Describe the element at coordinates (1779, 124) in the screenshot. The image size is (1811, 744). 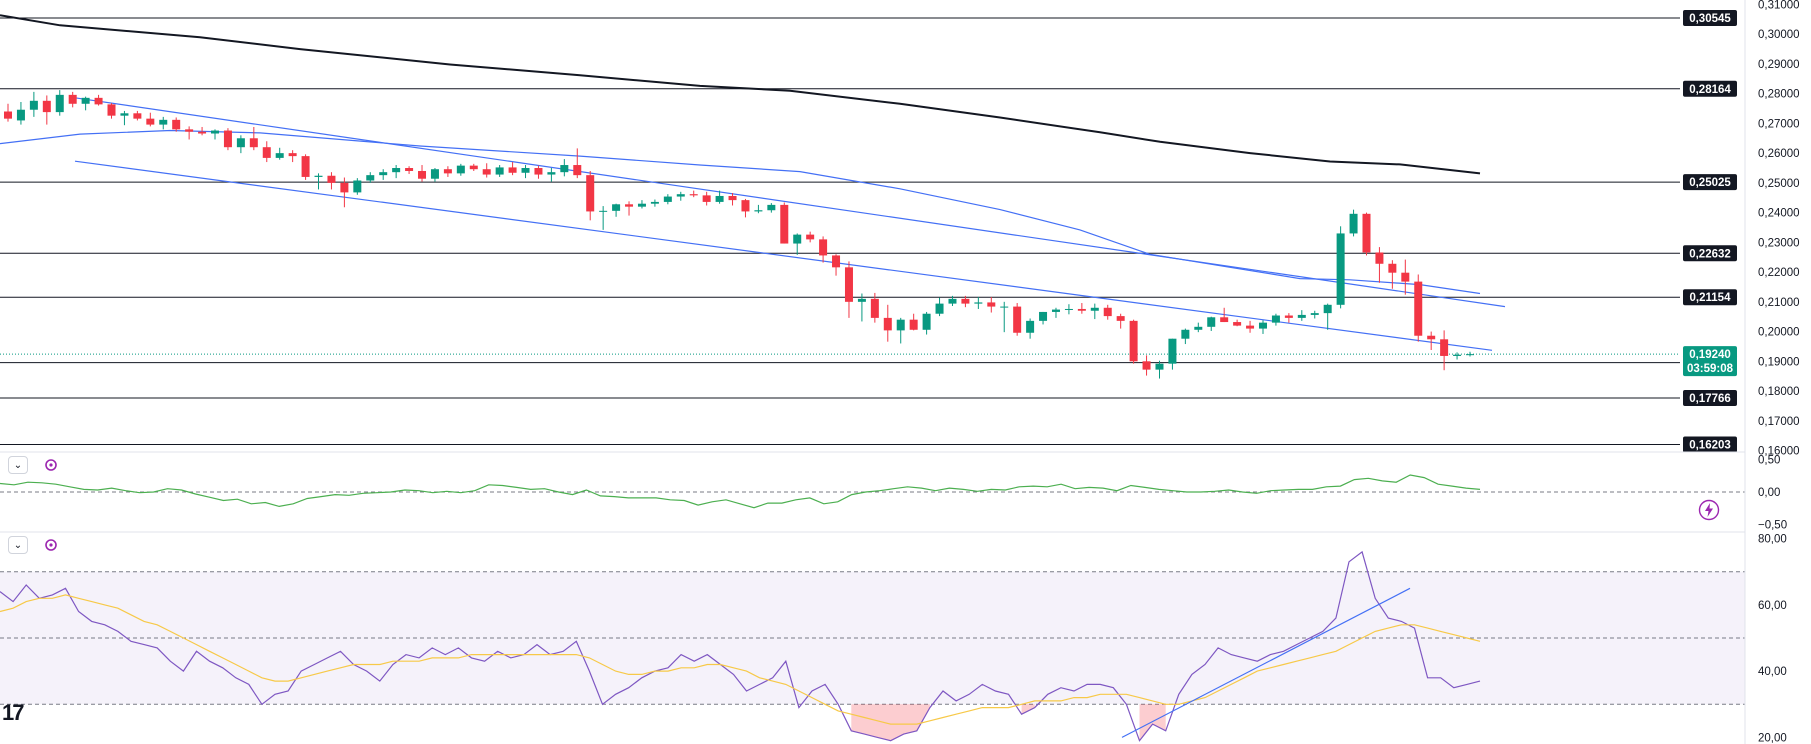
I see `price-tick-label: 0,27000` at that location.